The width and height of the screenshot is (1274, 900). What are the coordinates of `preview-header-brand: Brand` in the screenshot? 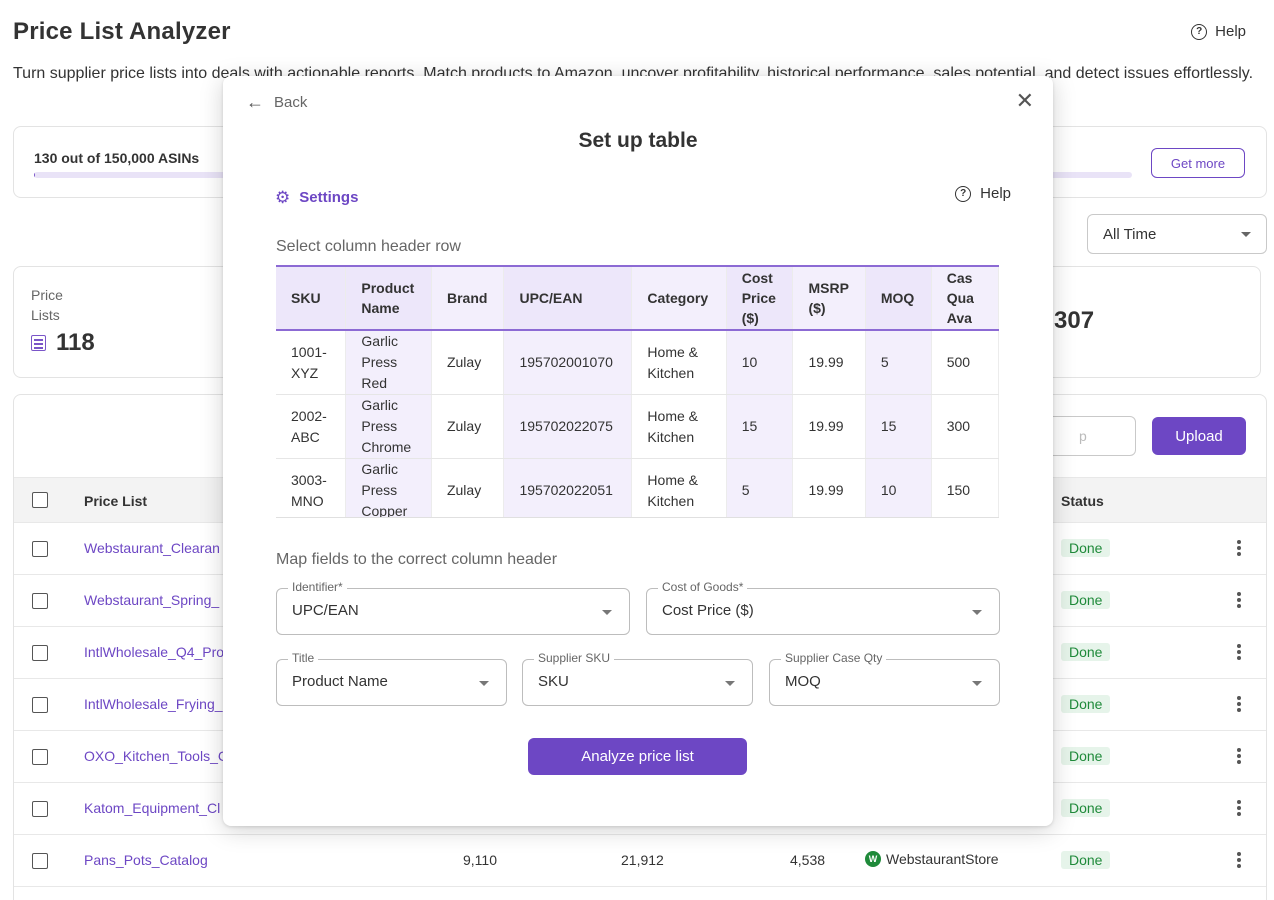 It's located at (468, 298).